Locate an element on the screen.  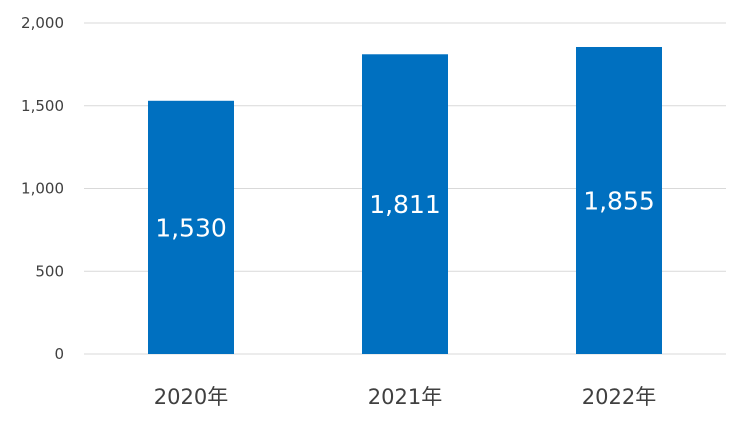
data-label: 1,530 is located at coordinates (191, 227).